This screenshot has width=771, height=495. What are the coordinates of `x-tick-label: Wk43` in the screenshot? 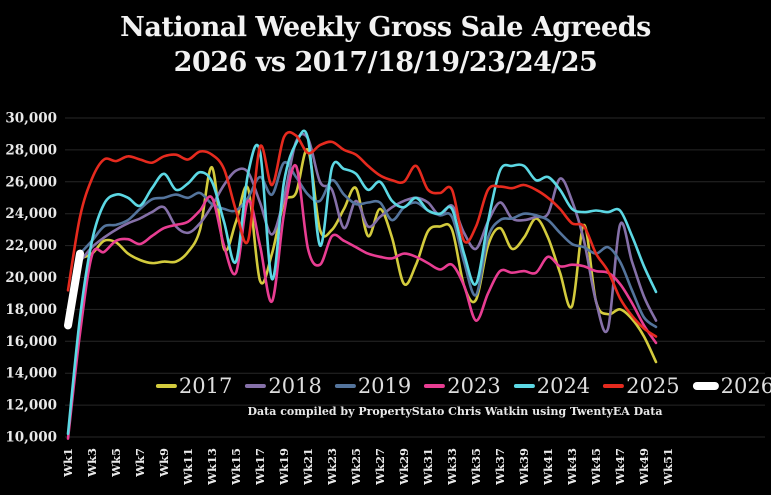 It's located at (572, 467).